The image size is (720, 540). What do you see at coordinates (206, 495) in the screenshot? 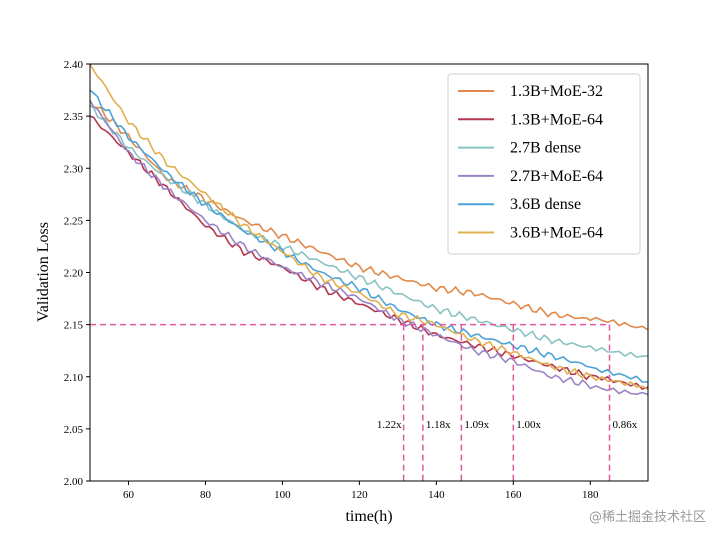
I see `x-tick-label: 80` at bounding box center [206, 495].